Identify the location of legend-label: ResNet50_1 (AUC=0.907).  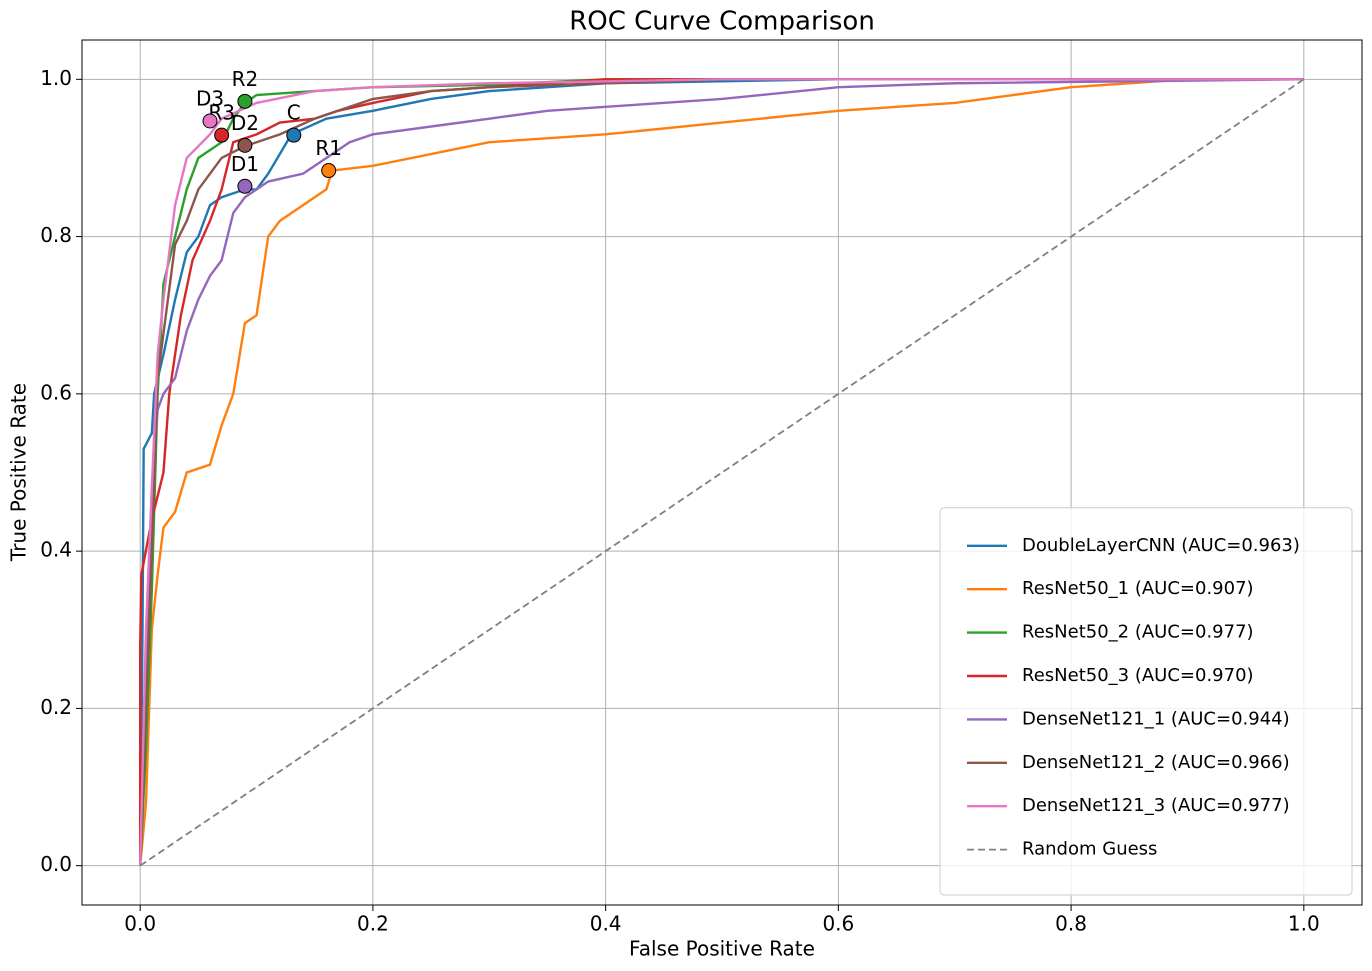
(1138, 588).